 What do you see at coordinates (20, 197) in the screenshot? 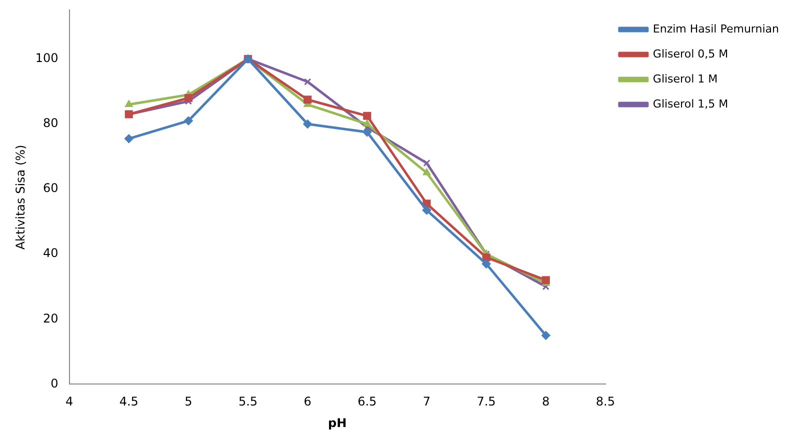
I see `y-axis-title: Aktivitas Sisa (%)` at bounding box center [20, 197].